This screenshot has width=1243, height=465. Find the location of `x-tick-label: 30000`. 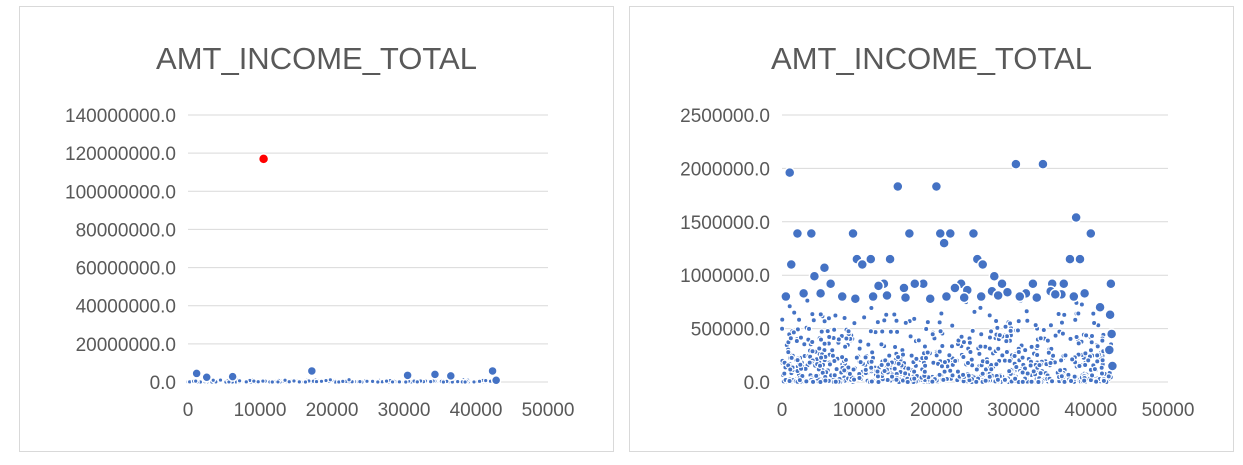

x-tick-label: 30000 is located at coordinates (404, 410).